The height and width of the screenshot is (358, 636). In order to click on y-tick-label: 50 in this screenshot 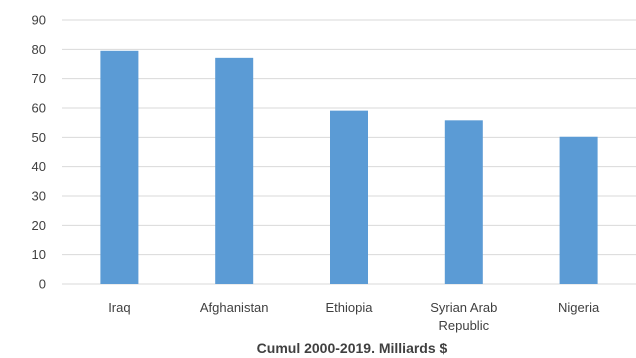, I will do `click(39, 137)`.